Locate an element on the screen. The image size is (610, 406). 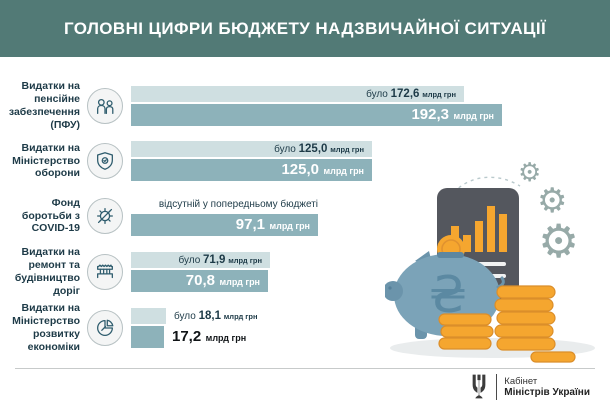
bar-was: було 71,9 млрд грн is located at coordinates (200, 260).